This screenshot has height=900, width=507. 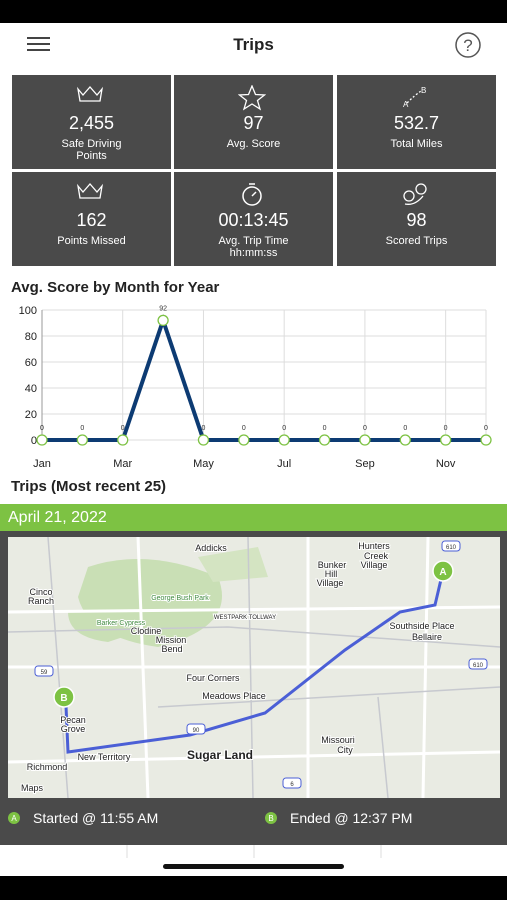 I want to click on stat-label-line: Total Miles, so click(x=416, y=144).